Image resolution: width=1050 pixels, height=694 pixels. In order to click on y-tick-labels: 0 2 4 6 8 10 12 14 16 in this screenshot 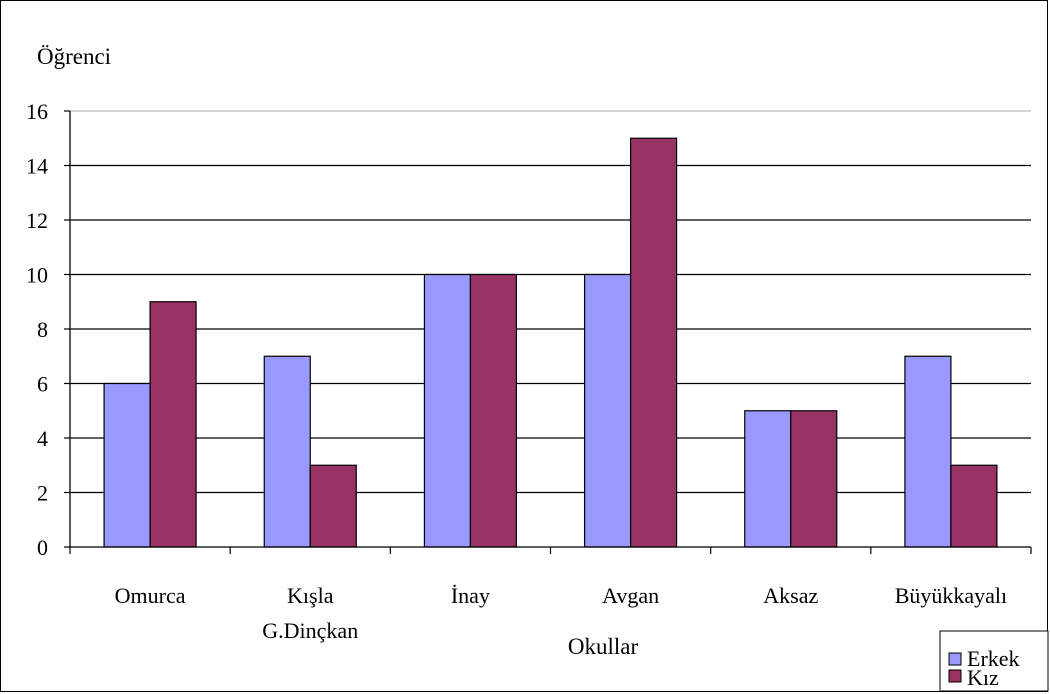, I will do `click(37, 329)`.